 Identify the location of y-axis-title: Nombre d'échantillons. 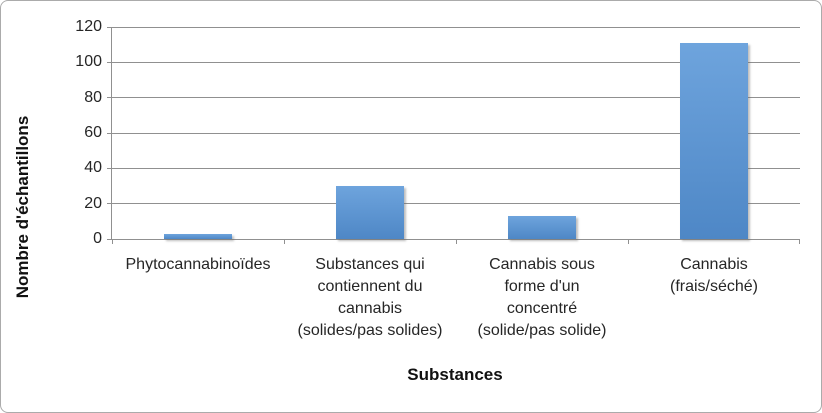
(22, 206).